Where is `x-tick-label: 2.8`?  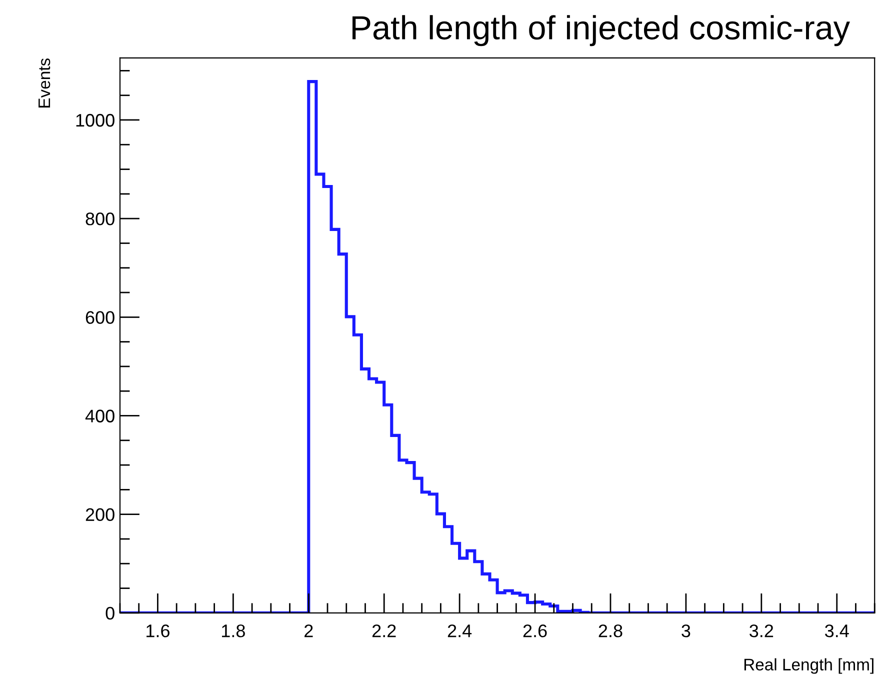
x-tick-label: 2.8 is located at coordinates (610, 631).